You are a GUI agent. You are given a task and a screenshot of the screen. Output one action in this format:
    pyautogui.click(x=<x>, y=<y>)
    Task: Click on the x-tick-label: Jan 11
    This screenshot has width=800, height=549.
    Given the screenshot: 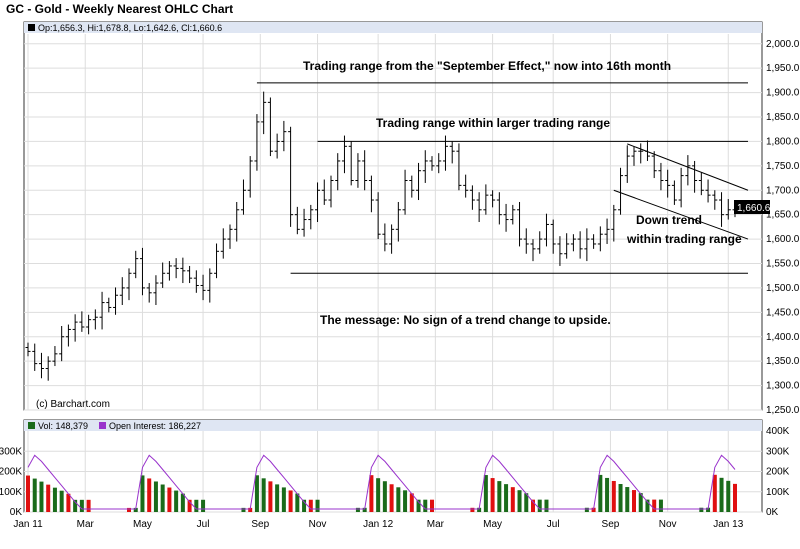 What is the action you would take?
    pyautogui.click(x=28, y=524)
    